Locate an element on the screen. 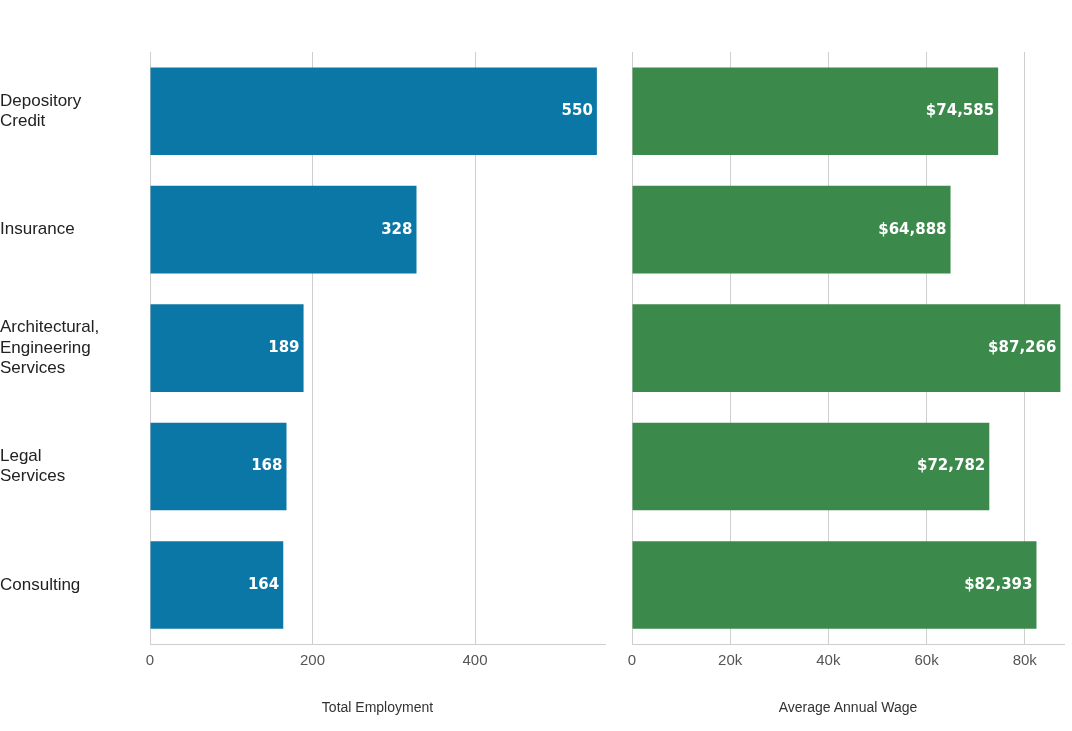 This screenshot has width=1072, height=731. x-axis-title: Average Annual Wage is located at coordinates (848, 707).